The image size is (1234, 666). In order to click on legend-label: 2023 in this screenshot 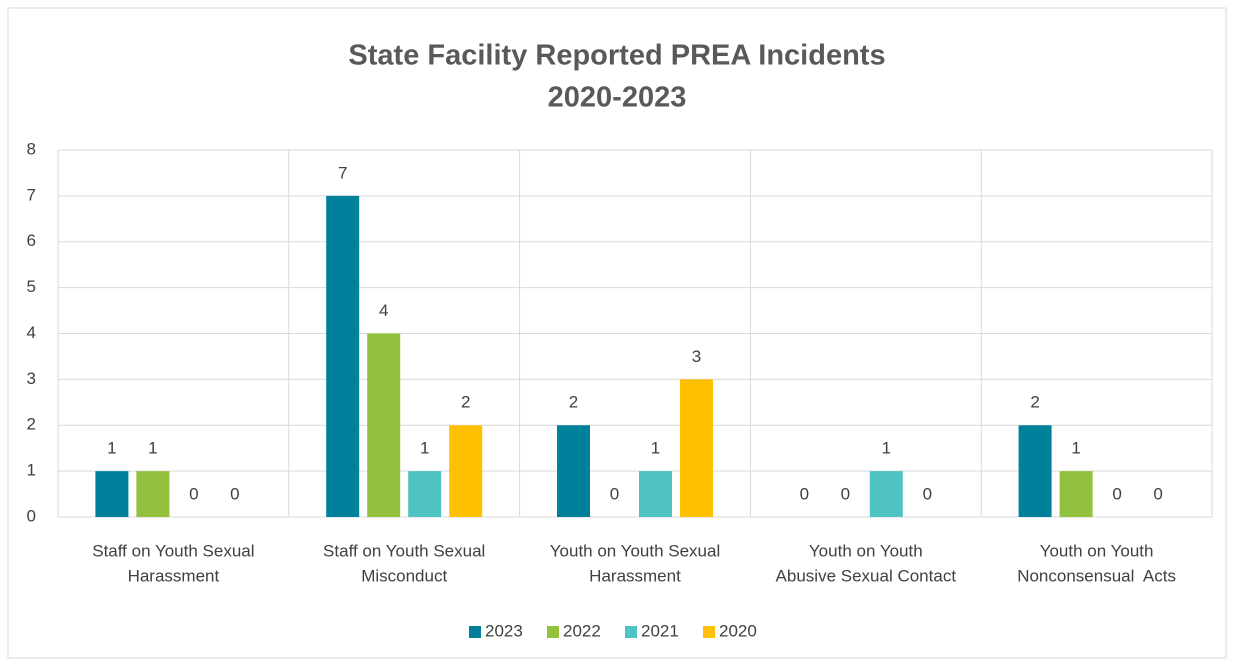, I will do `click(504, 630)`.